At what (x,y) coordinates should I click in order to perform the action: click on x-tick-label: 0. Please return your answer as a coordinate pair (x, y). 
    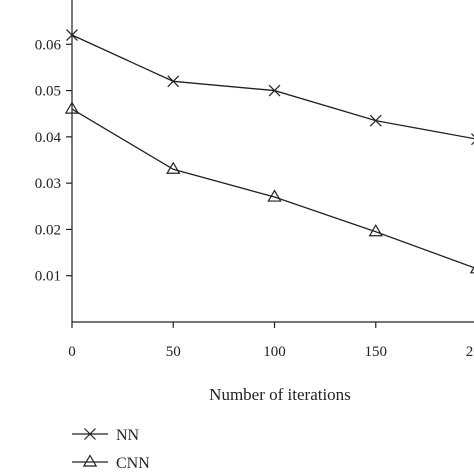
    Looking at the image, I should click on (72, 352).